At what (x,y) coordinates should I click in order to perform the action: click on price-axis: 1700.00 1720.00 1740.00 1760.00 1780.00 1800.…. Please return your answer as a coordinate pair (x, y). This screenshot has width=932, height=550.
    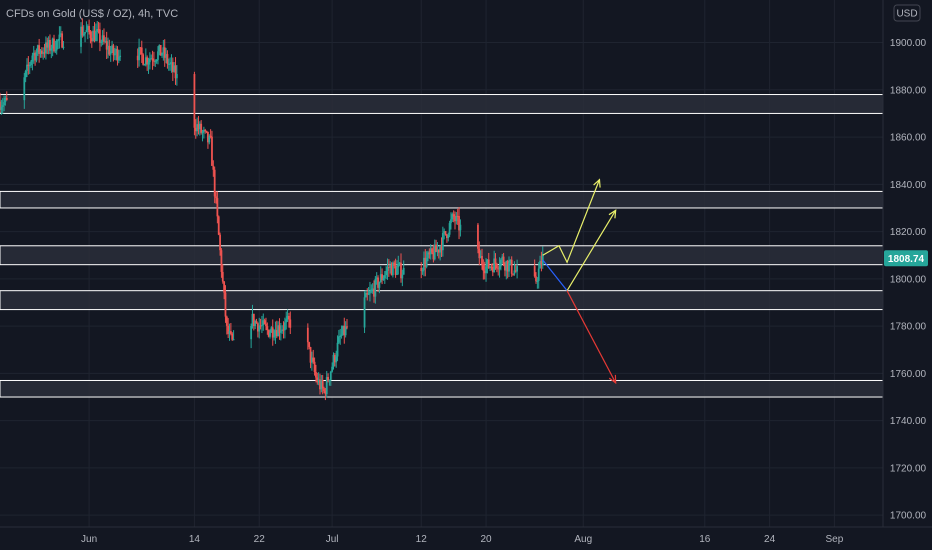
    Looking at the image, I should click on (908, 280).